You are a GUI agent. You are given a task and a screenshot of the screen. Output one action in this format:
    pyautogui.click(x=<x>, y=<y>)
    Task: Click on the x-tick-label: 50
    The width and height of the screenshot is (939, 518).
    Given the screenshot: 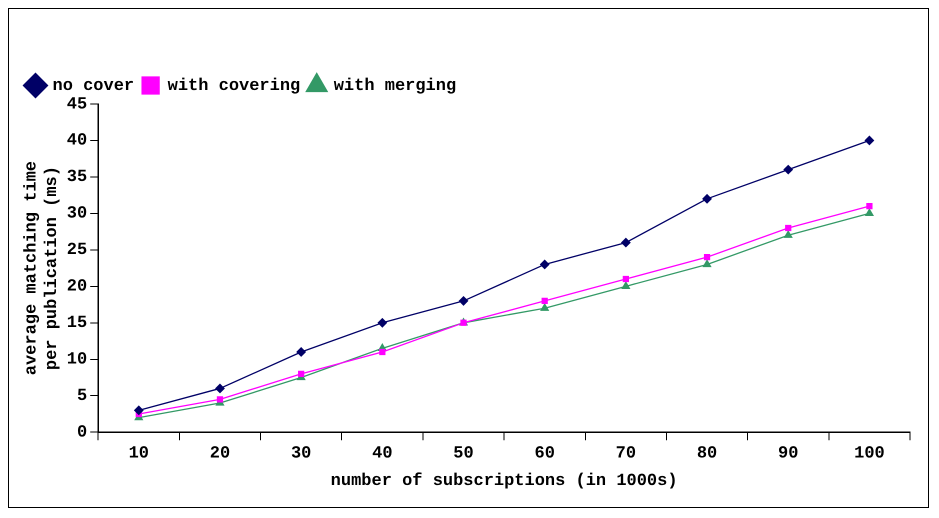 What is the action you would take?
    pyautogui.click(x=463, y=454)
    